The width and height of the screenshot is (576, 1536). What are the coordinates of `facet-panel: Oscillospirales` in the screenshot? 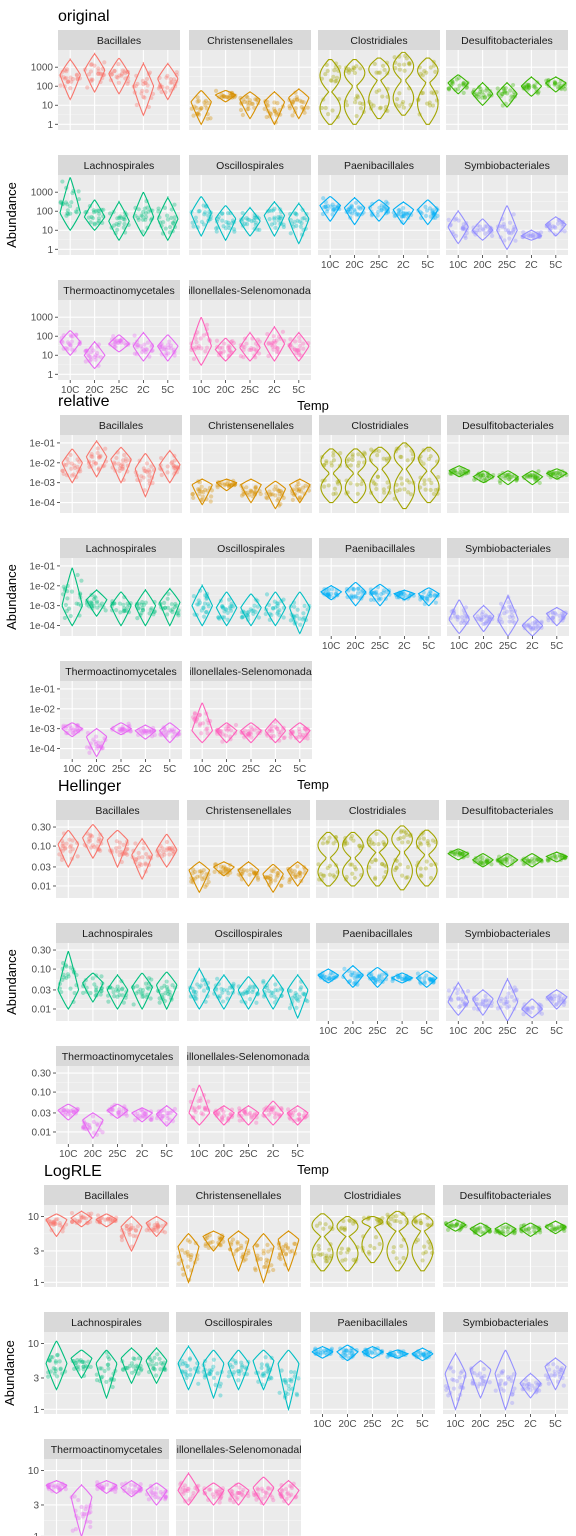 It's located at (238, 1363).